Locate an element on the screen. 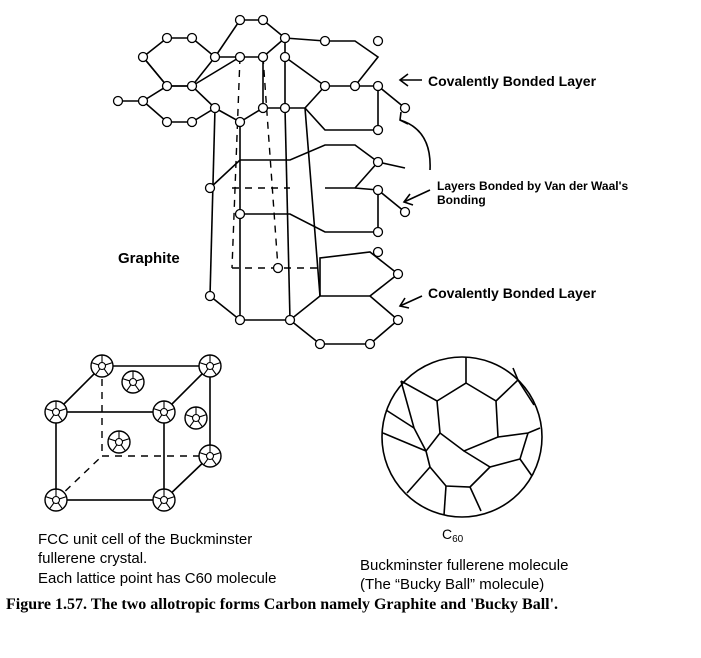  fcc-unit-cell is located at coordinates (133, 433).